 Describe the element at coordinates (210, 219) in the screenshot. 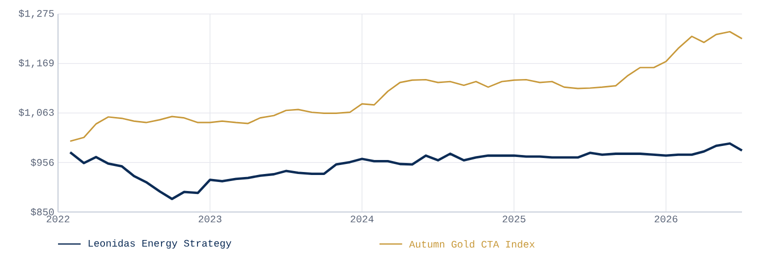

I see `x-tick-label: 2023` at that location.